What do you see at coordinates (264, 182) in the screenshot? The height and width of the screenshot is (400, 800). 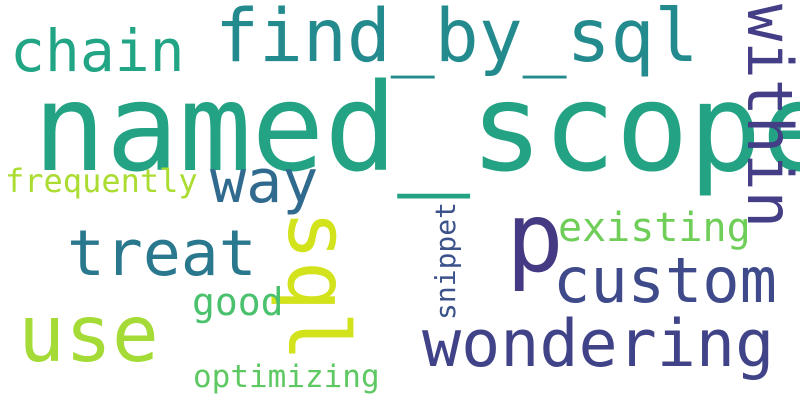 I see `word-way: way` at bounding box center [264, 182].